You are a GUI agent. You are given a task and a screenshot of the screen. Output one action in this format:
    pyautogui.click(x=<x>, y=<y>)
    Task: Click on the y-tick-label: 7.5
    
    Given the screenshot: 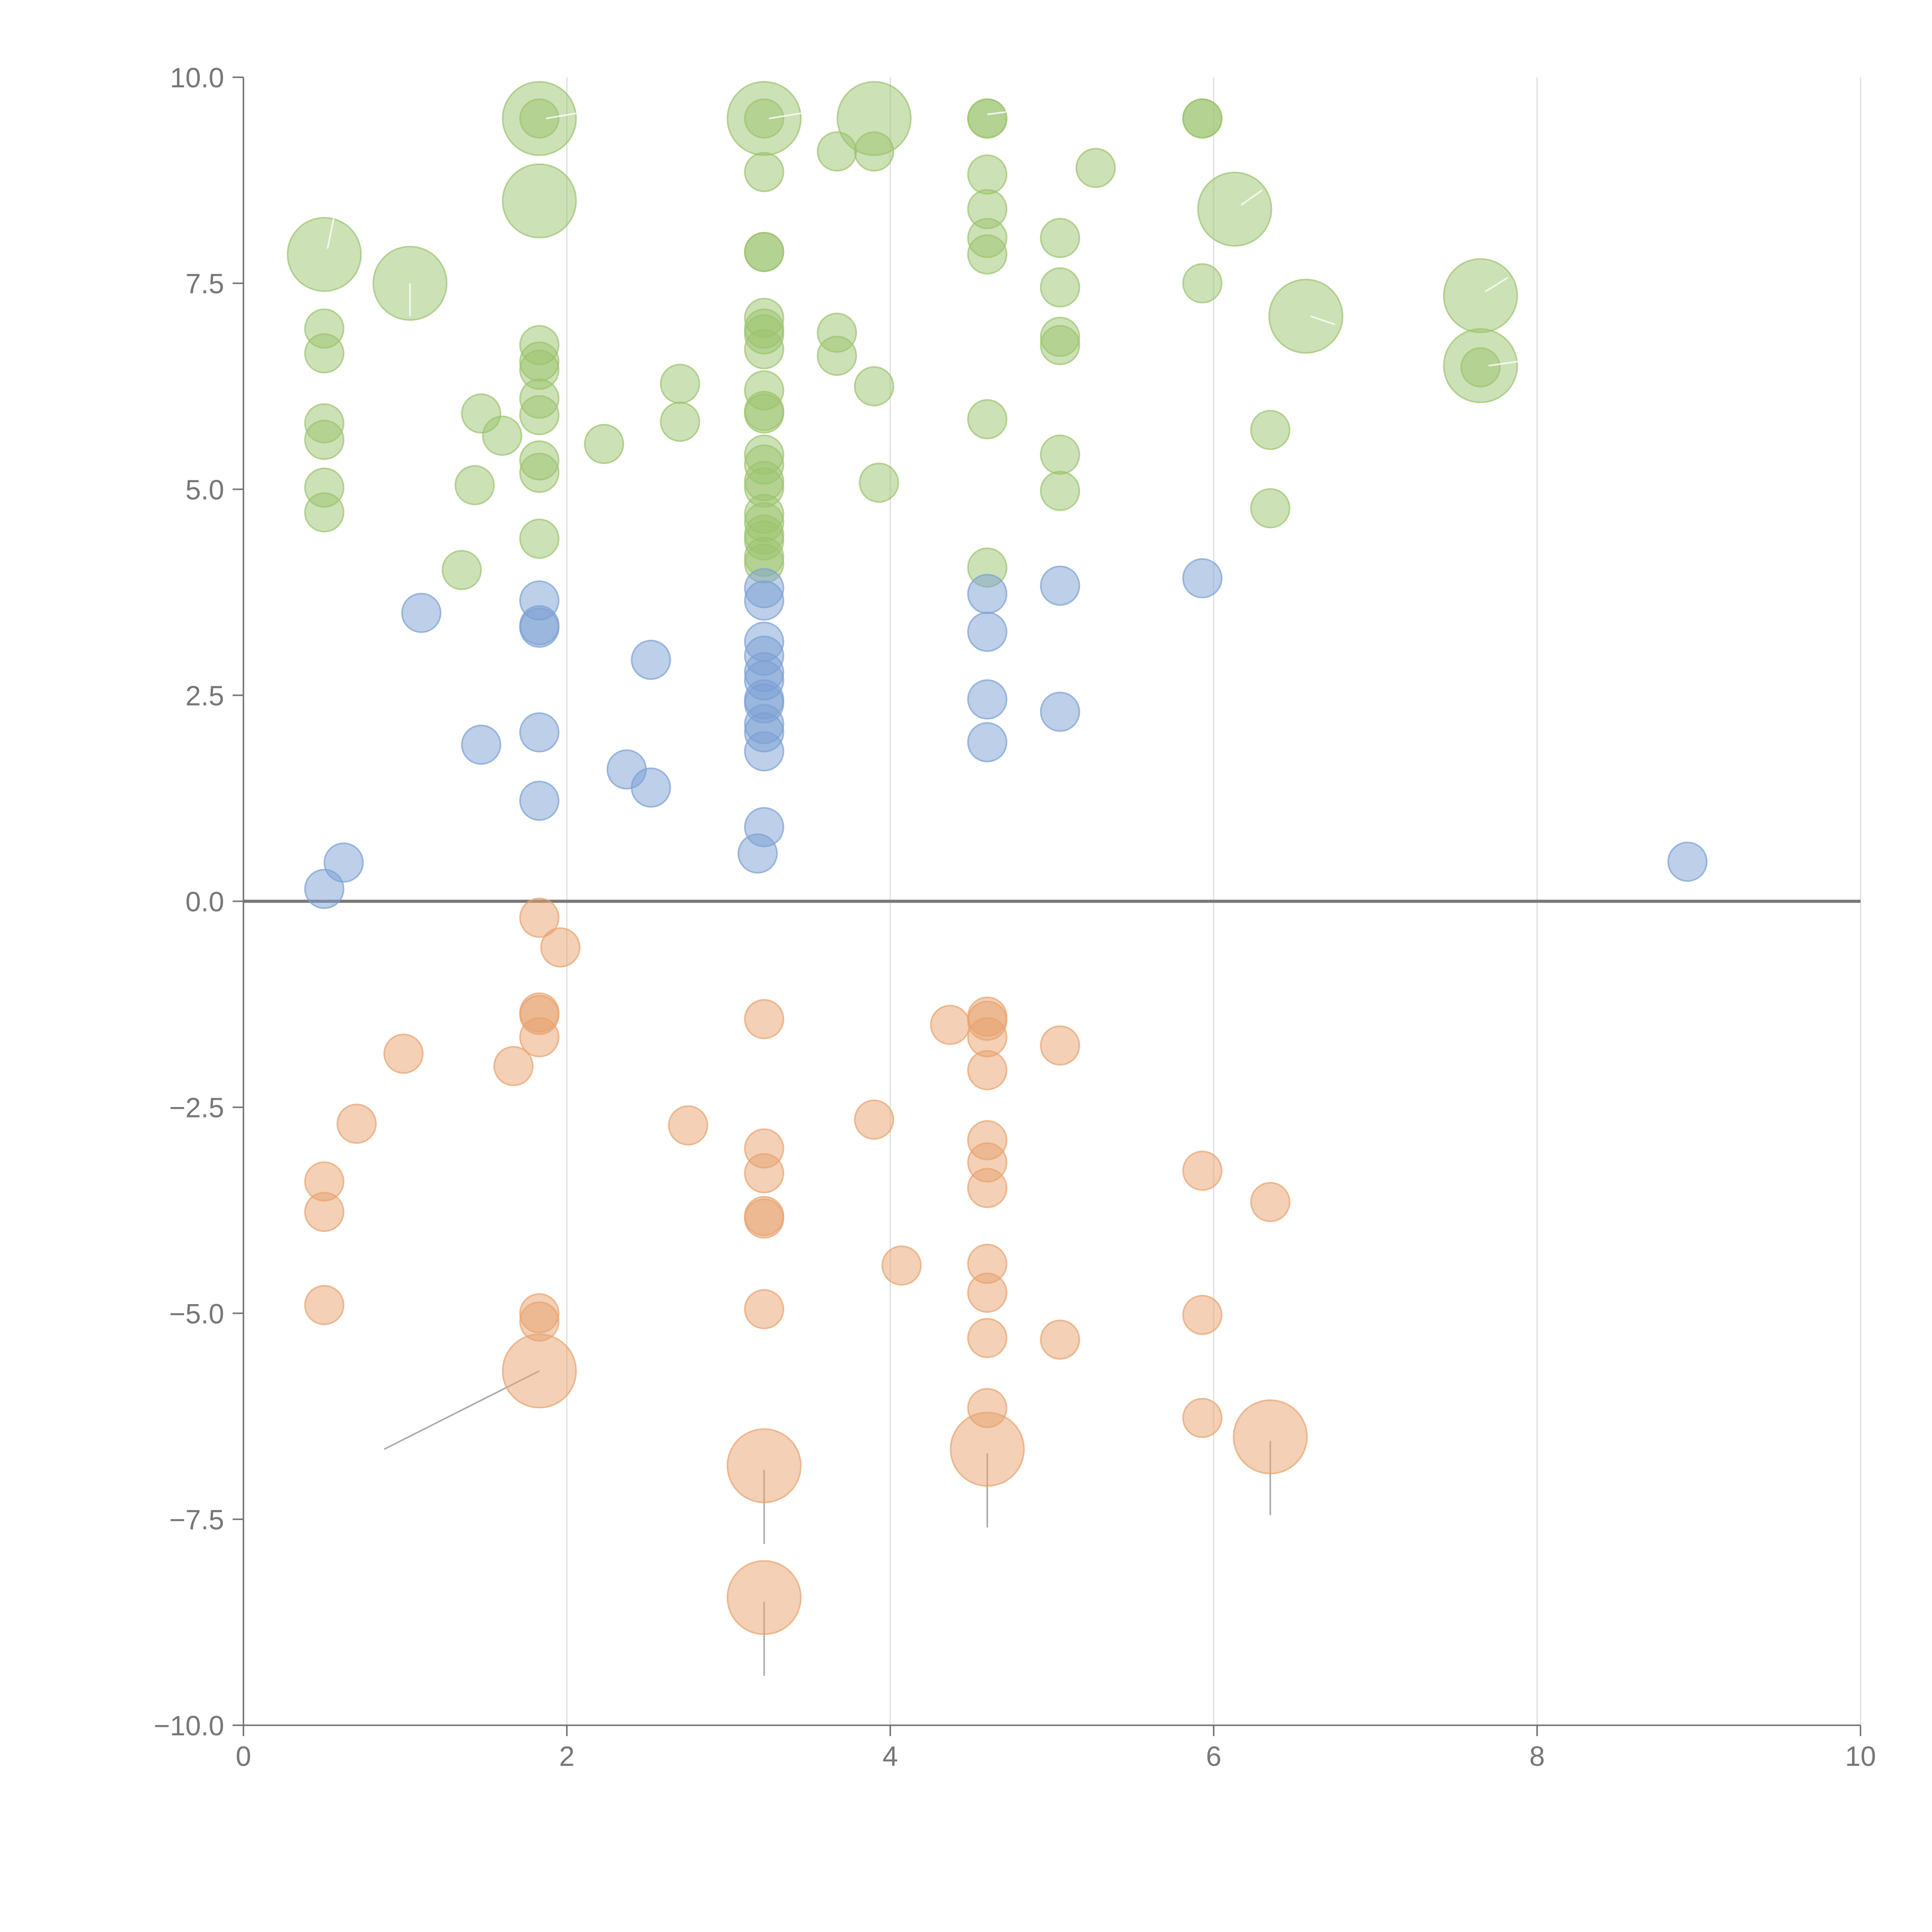 What is the action you would take?
    pyautogui.click(x=205, y=284)
    